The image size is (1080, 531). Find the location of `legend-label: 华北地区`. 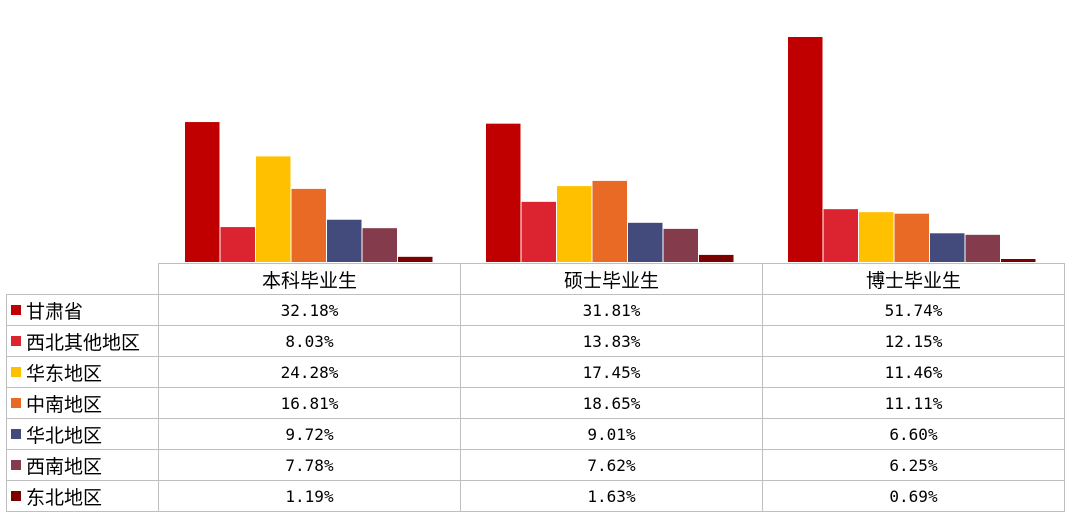

legend-label: 华北地区 is located at coordinates (64, 435).